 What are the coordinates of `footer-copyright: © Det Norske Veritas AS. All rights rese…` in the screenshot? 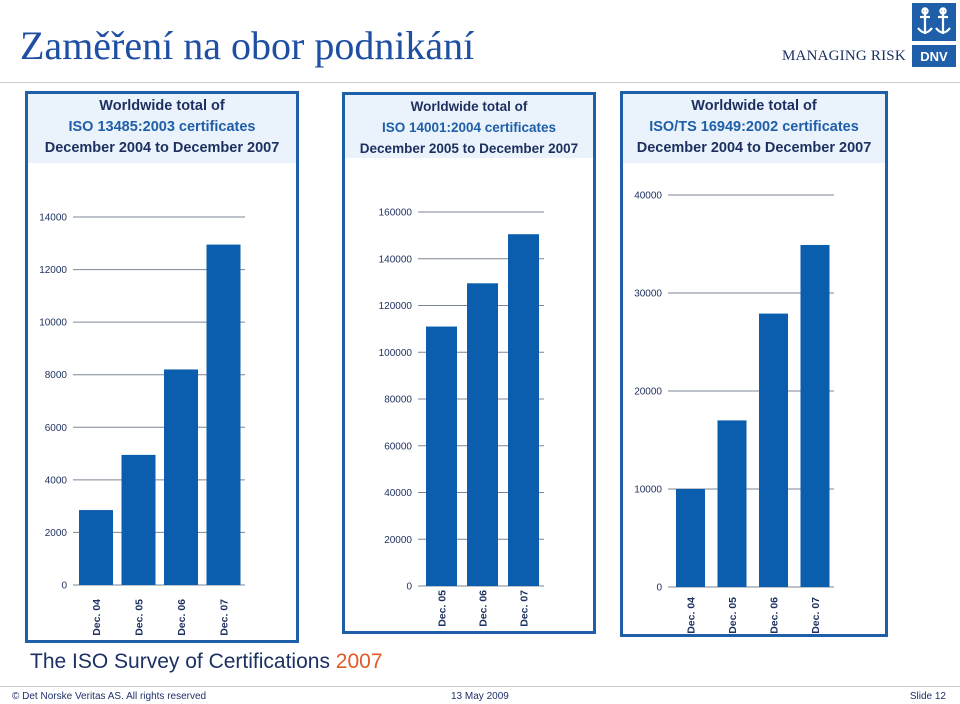 It's located at (109, 696).